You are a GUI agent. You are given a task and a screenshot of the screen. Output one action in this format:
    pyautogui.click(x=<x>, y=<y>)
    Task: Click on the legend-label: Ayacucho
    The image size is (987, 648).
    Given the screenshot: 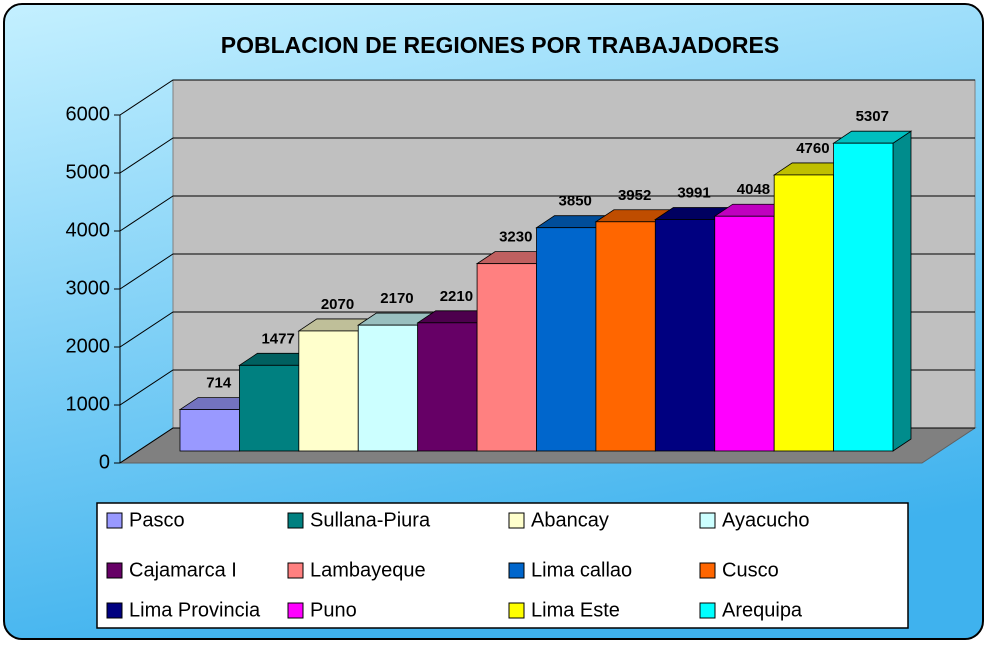 What is the action you would take?
    pyautogui.click(x=765, y=520)
    